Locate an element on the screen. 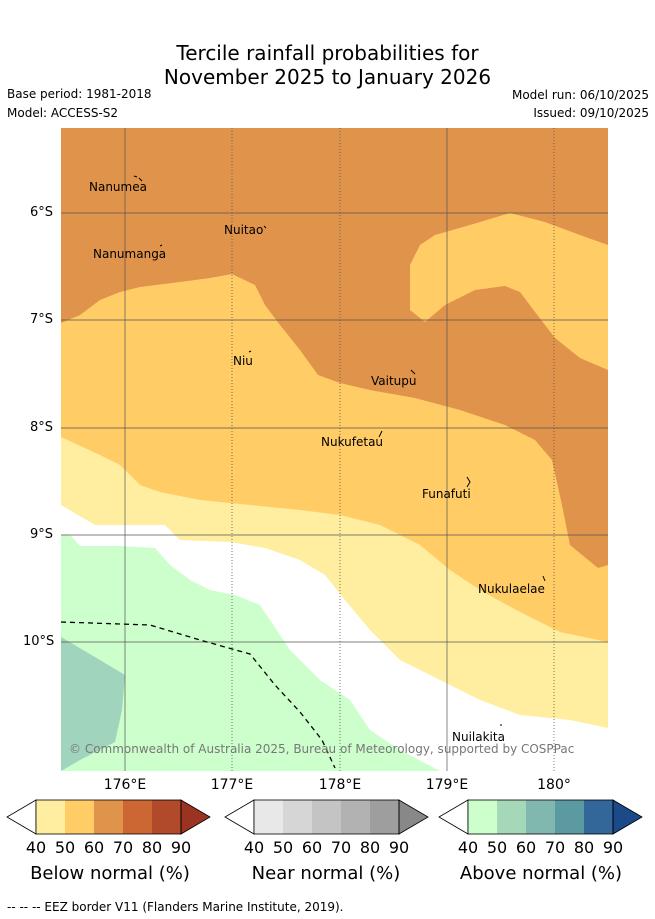  eez-border-line is located at coordinates (198, 695).